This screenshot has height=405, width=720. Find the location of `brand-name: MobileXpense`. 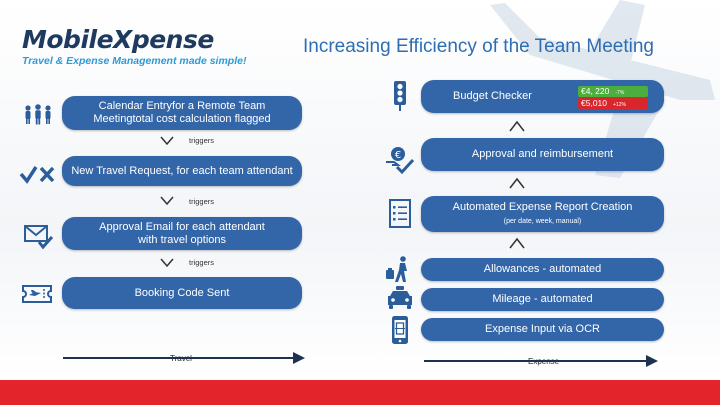

brand-name: MobileXpense is located at coordinates (118, 39).